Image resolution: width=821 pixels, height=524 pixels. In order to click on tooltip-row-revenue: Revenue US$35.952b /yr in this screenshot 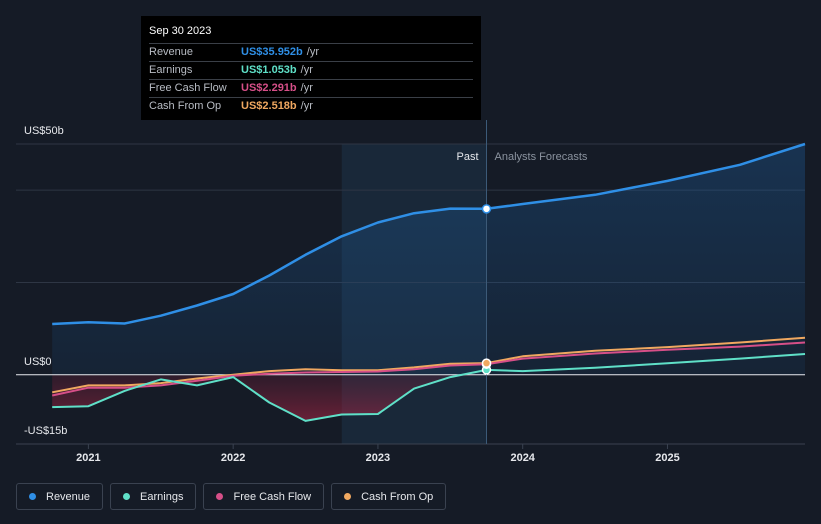, I will do `click(311, 52)`.